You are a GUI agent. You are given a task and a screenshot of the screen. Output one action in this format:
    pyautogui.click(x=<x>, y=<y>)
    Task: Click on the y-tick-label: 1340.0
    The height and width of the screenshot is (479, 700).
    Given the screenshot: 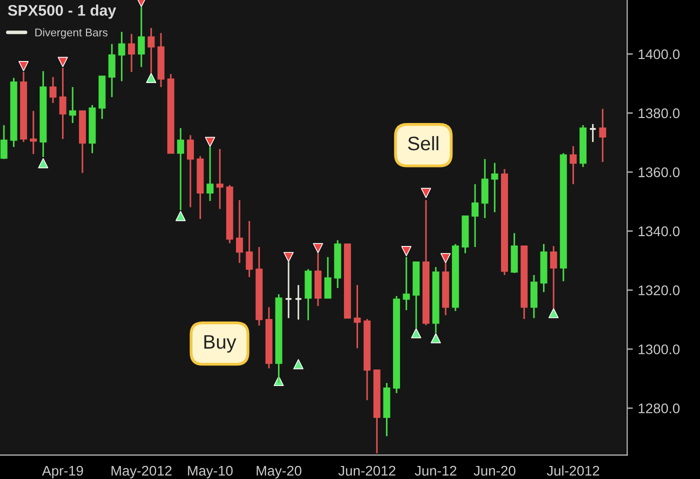 What is the action you would take?
    pyautogui.click(x=659, y=231)
    